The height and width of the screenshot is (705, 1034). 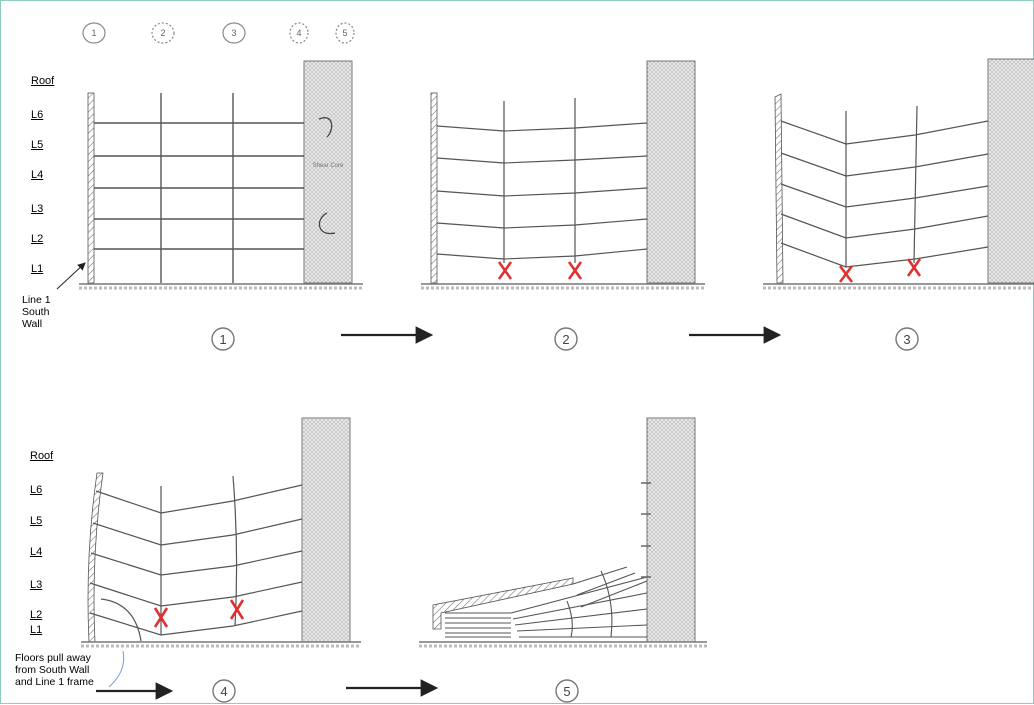 I want to click on line1-annotation-line2: South, so click(x=36, y=312).